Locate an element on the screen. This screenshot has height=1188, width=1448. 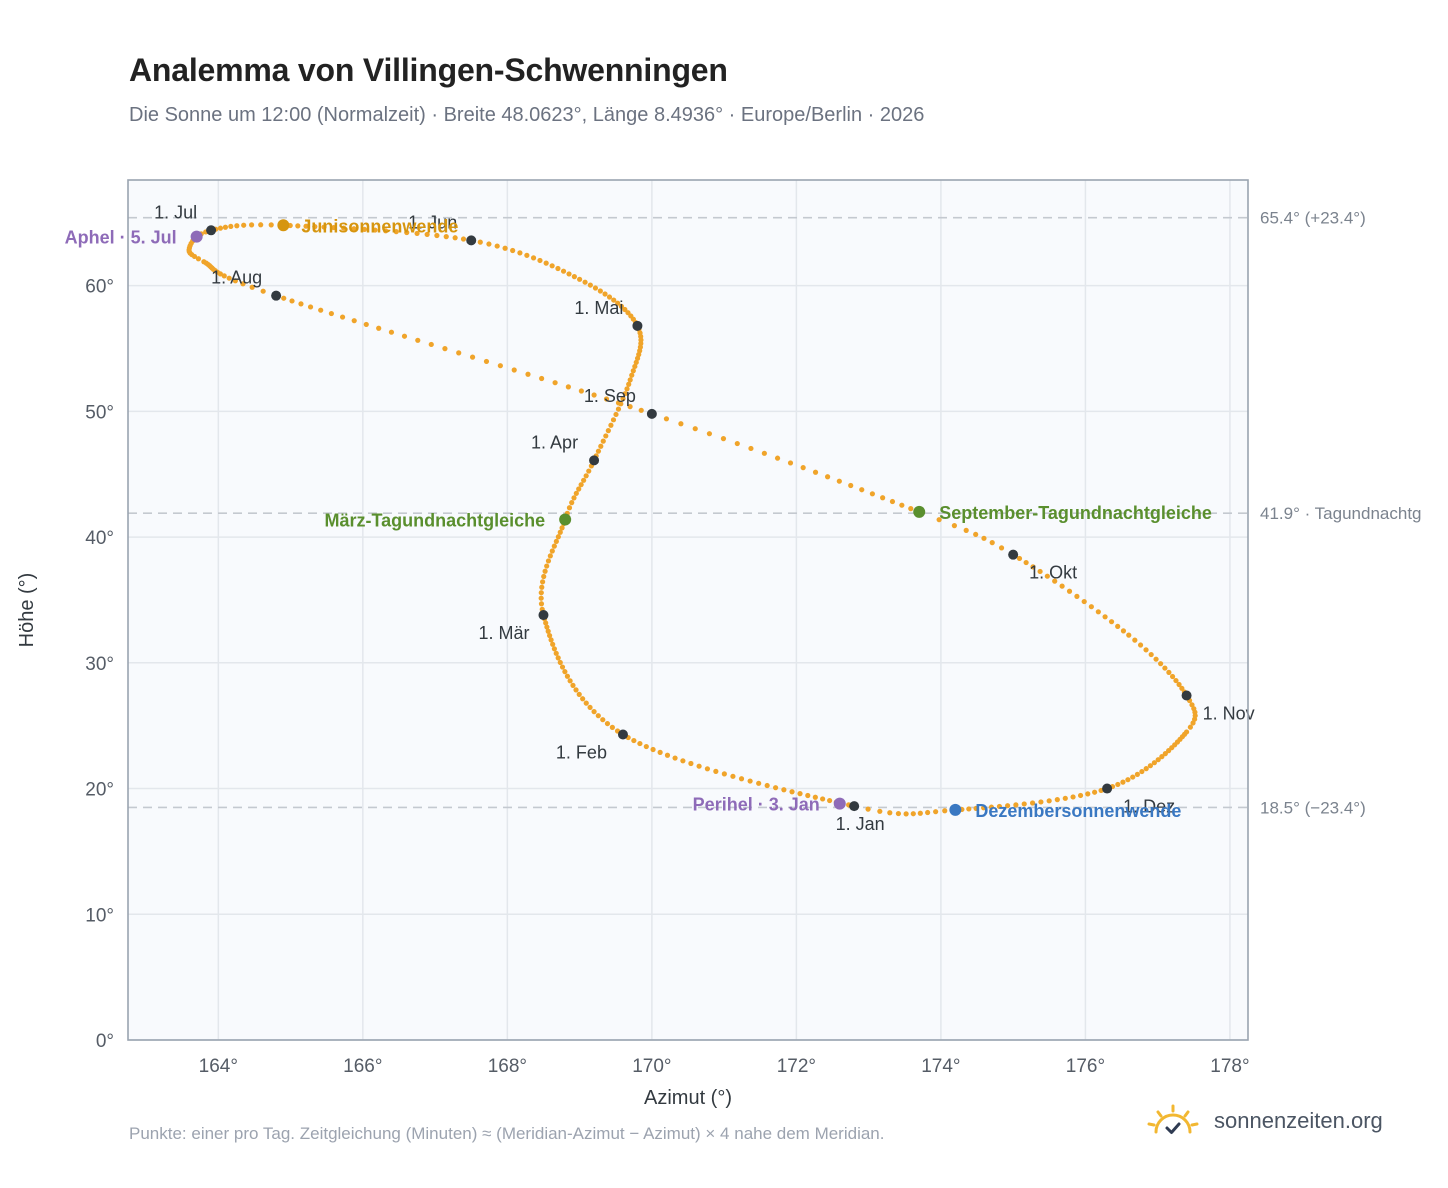
event-label: März-Tagundnachtgleiche is located at coordinates (434, 520).